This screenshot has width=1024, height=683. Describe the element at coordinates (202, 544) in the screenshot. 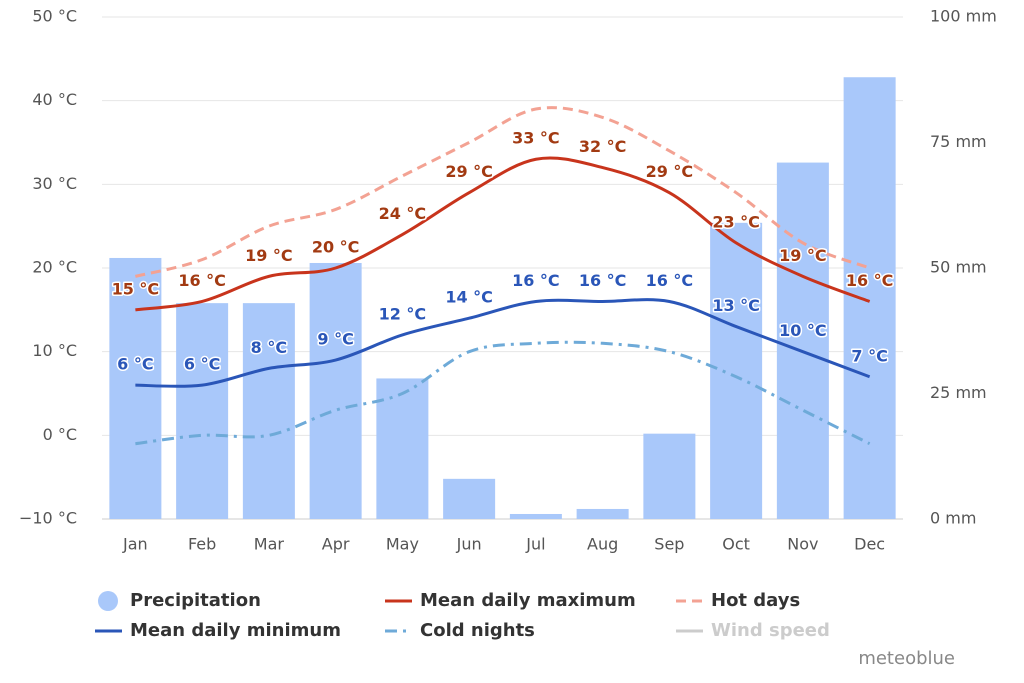

I see `x-tick-label: Feb` at that location.